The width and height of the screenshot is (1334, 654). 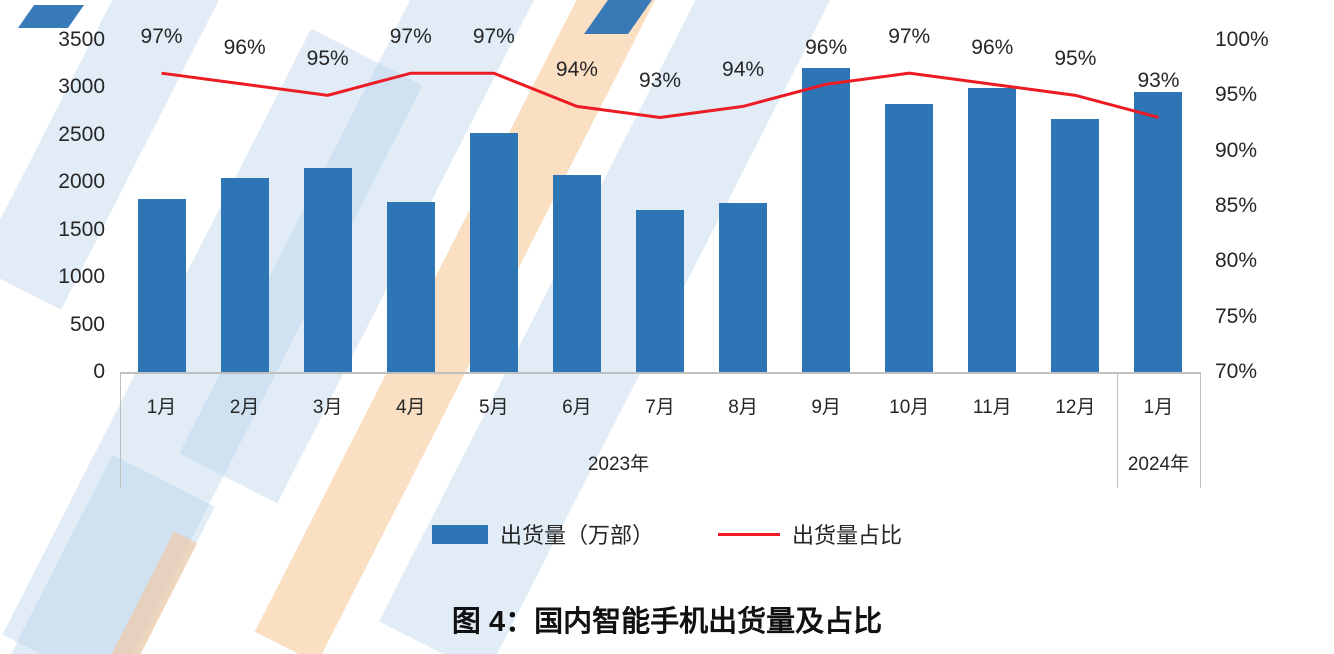 I want to click on left-axis-tick-label: 1000, so click(x=81, y=277).